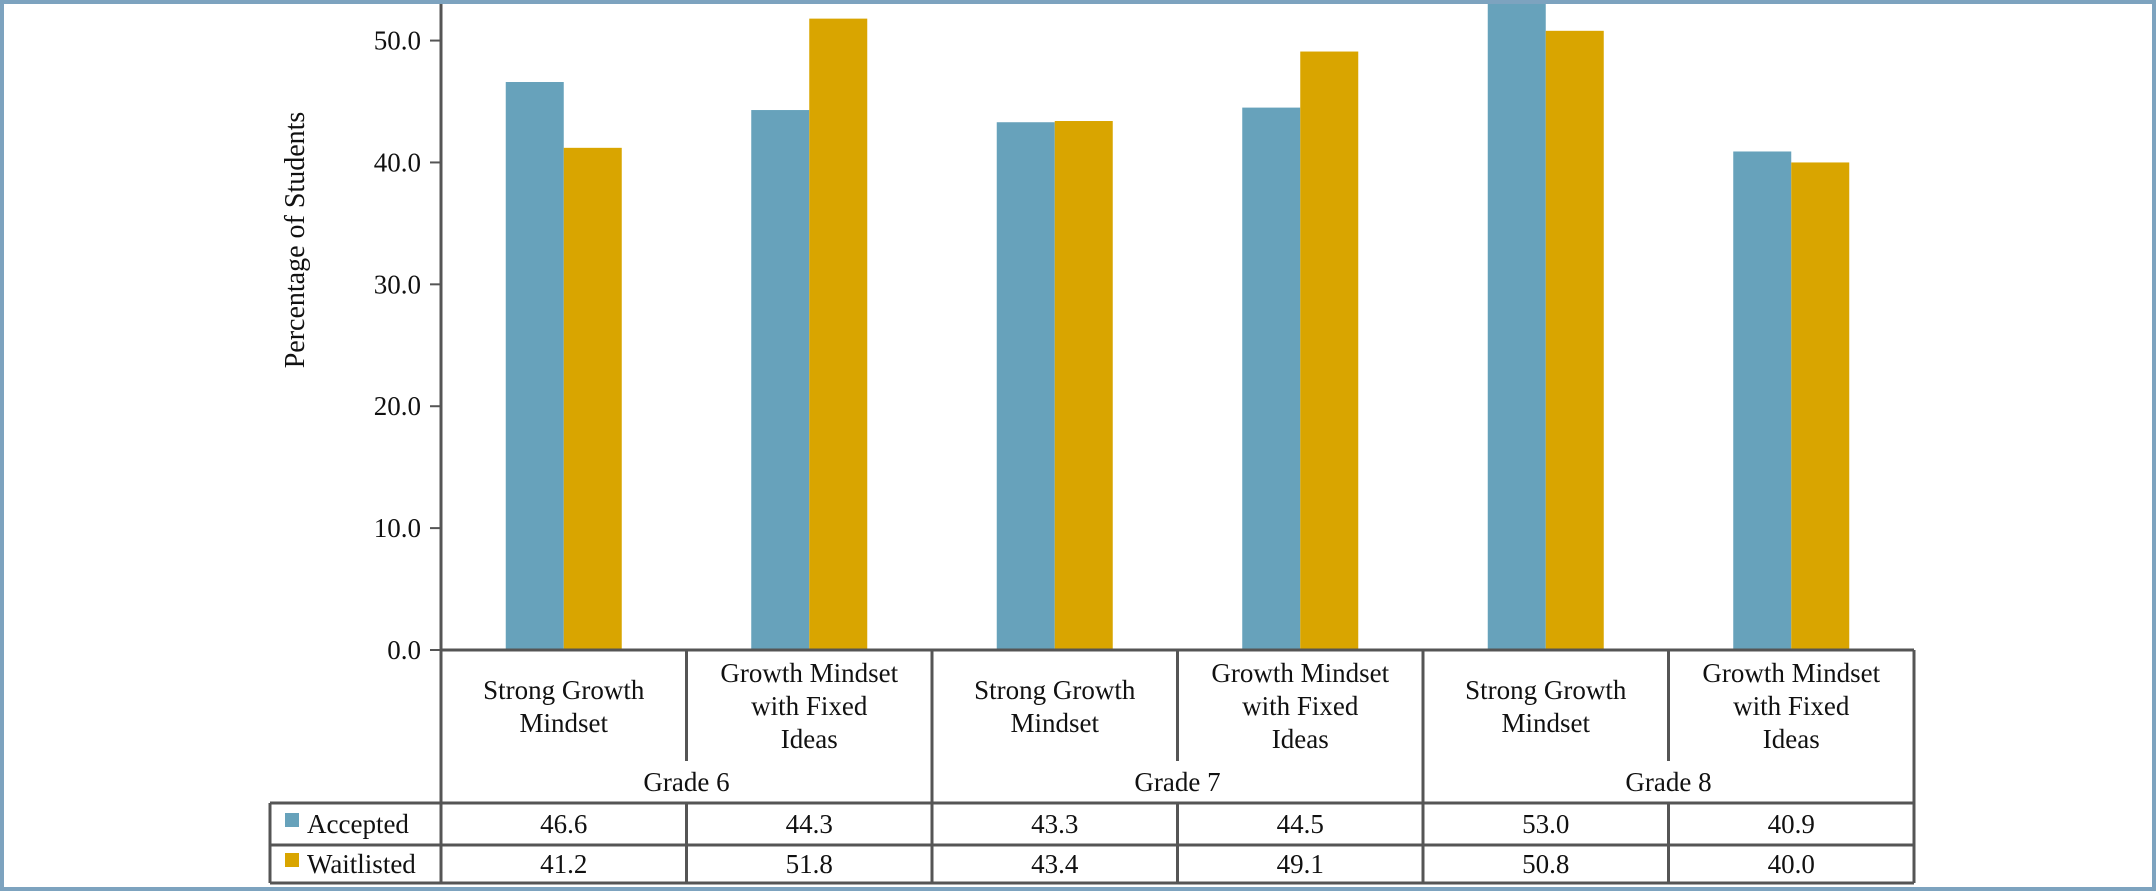 The width and height of the screenshot is (2156, 892). What do you see at coordinates (397, 406) in the screenshot?
I see `y-tick-label: 20.0` at bounding box center [397, 406].